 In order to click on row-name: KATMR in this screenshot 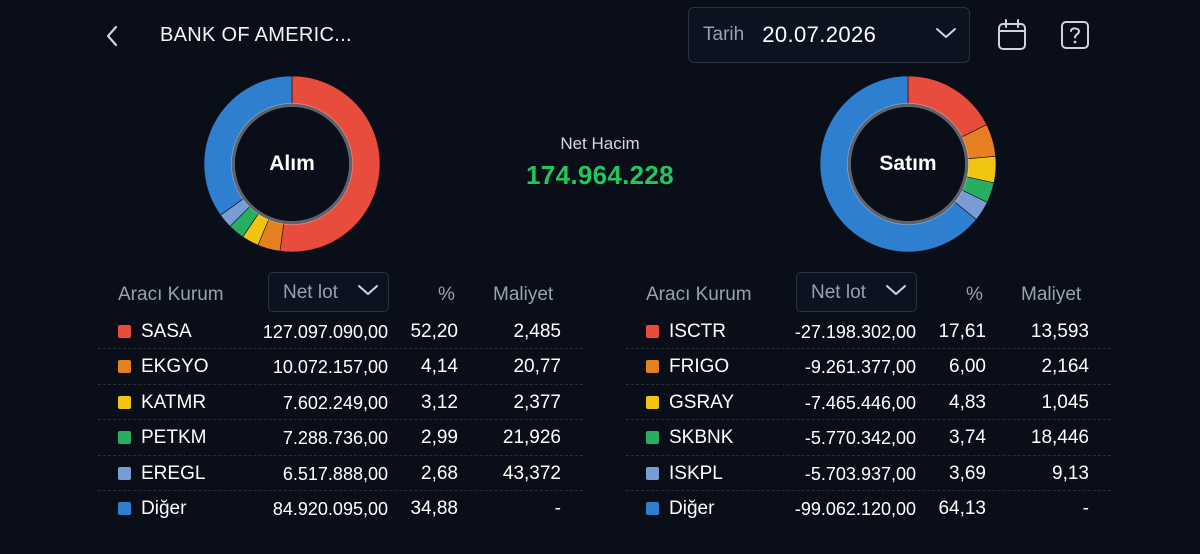, I will do `click(174, 402)`.